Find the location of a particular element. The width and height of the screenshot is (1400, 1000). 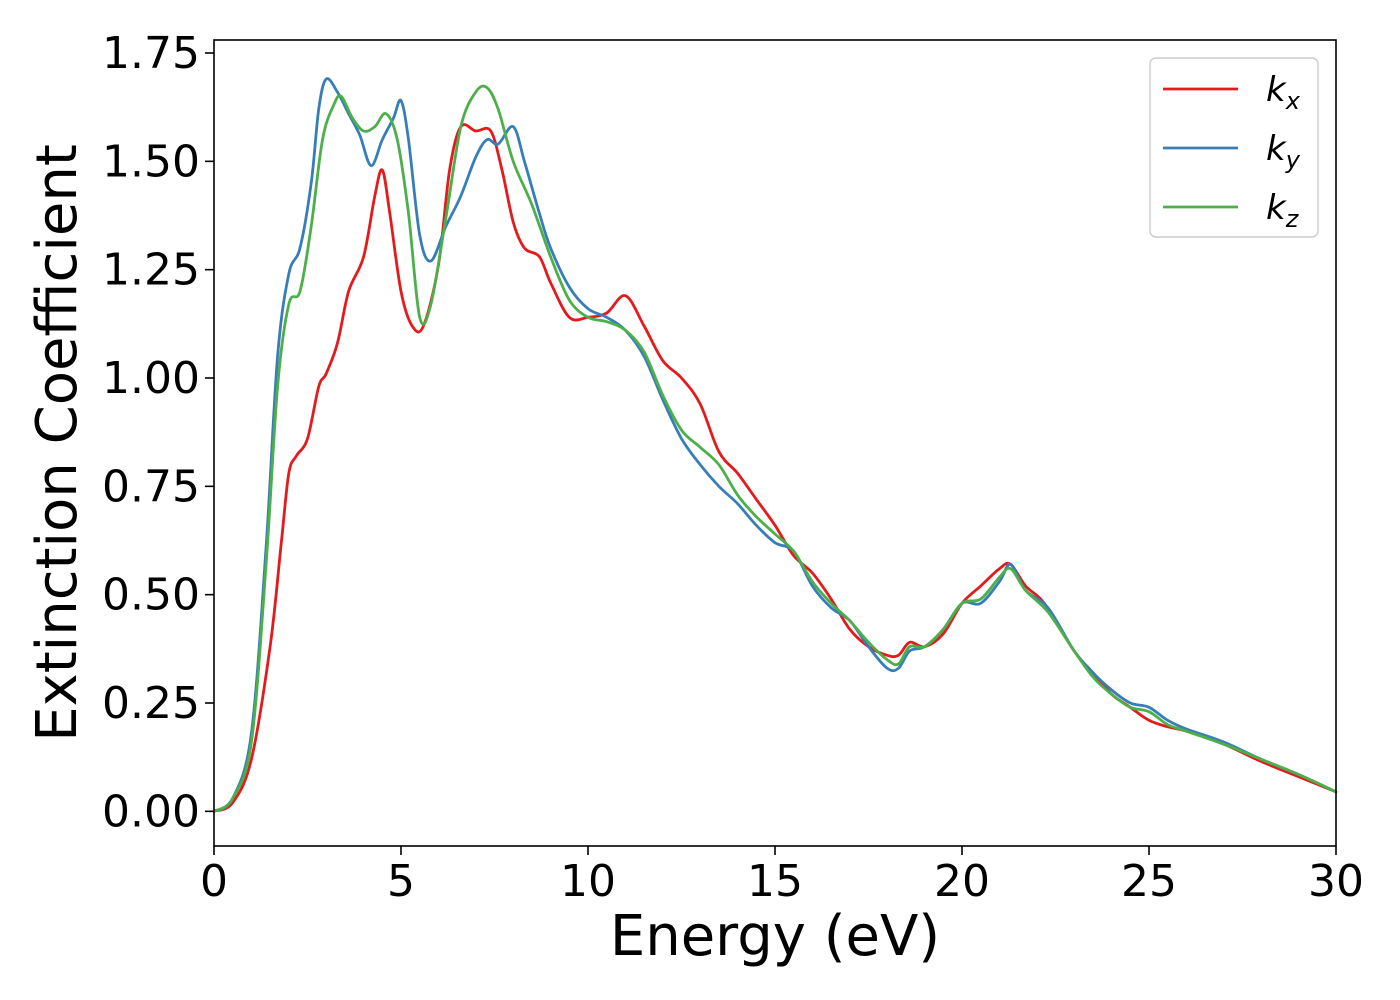

x-tick-label: 10 is located at coordinates (588, 881).